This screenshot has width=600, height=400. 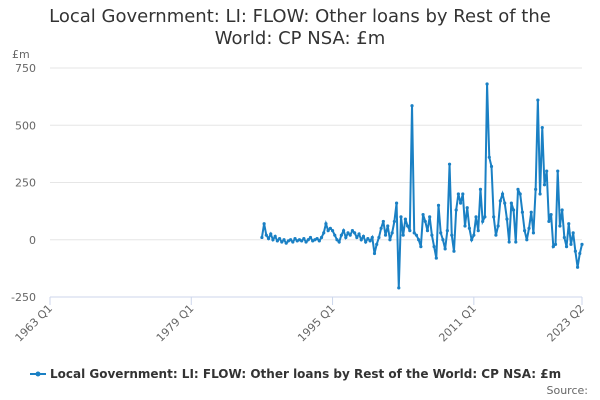 What do you see at coordinates (32, 240) in the screenshot?
I see `y-tick-label: 0` at bounding box center [32, 240].